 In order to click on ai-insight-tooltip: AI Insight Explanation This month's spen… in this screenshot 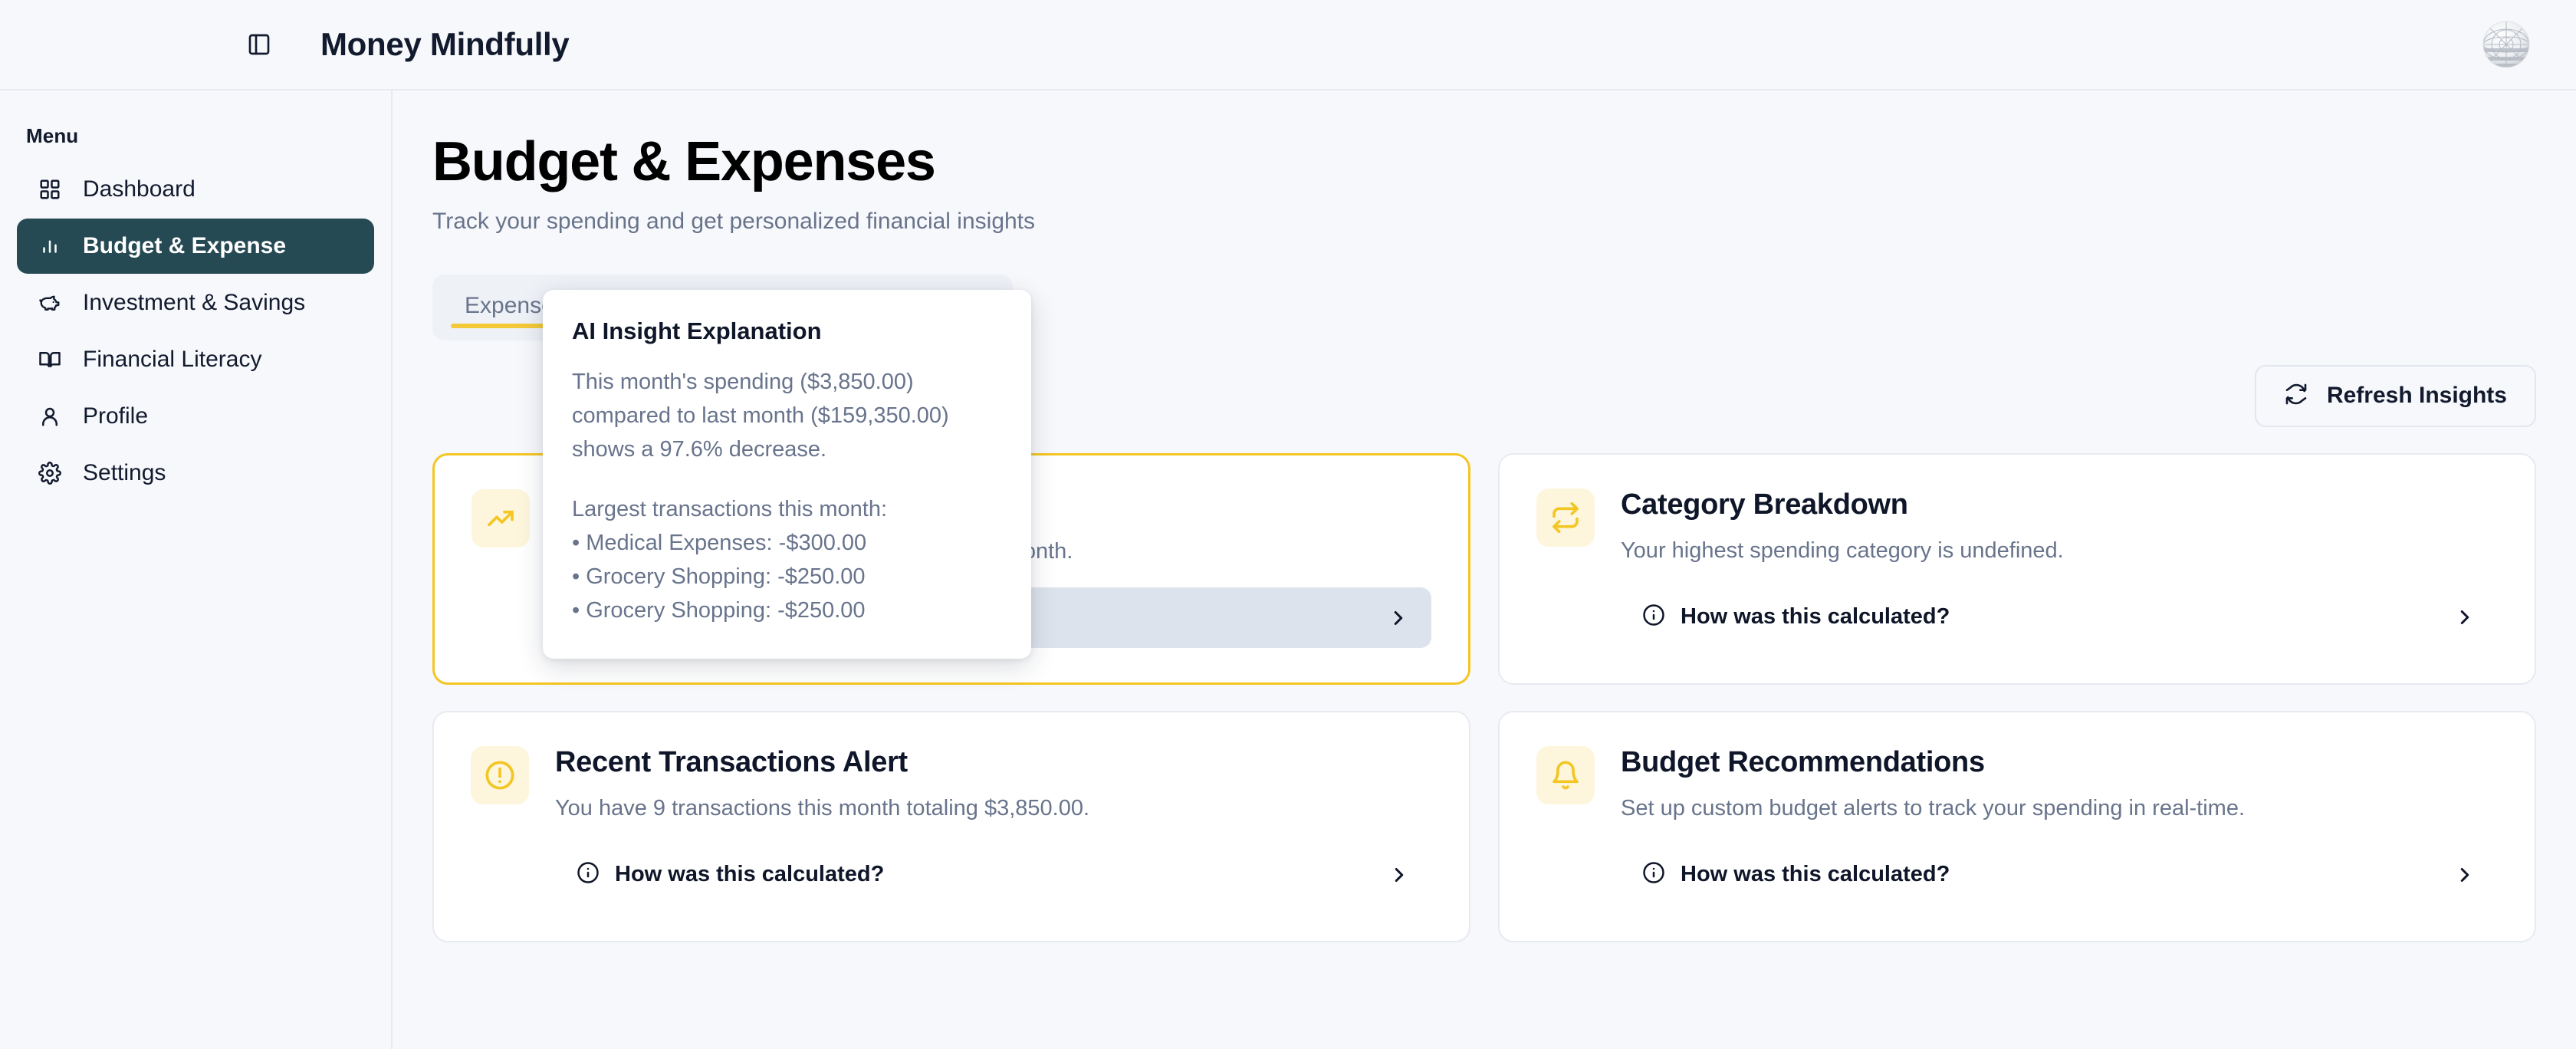, I will do `click(787, 474)`.